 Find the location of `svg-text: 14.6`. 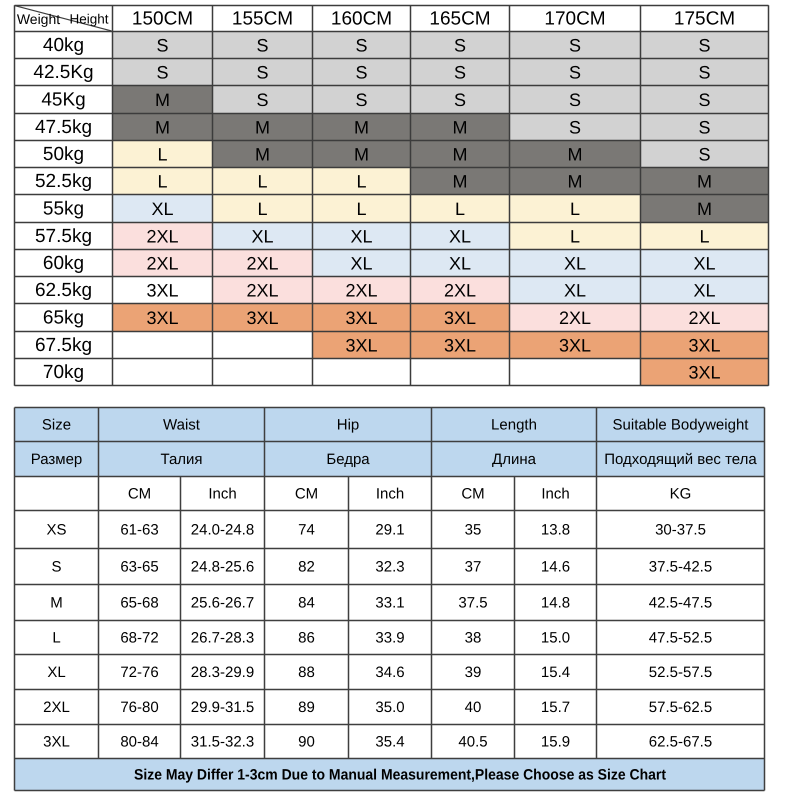

svg-text: 14.6 is located at coordinates (555, 567).